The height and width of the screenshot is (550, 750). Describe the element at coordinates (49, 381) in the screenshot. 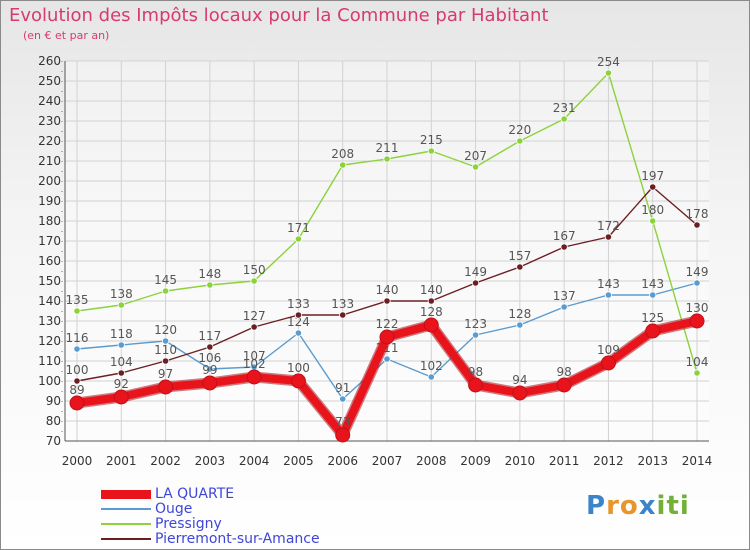

I see `y-tick-label: 100` at that location.